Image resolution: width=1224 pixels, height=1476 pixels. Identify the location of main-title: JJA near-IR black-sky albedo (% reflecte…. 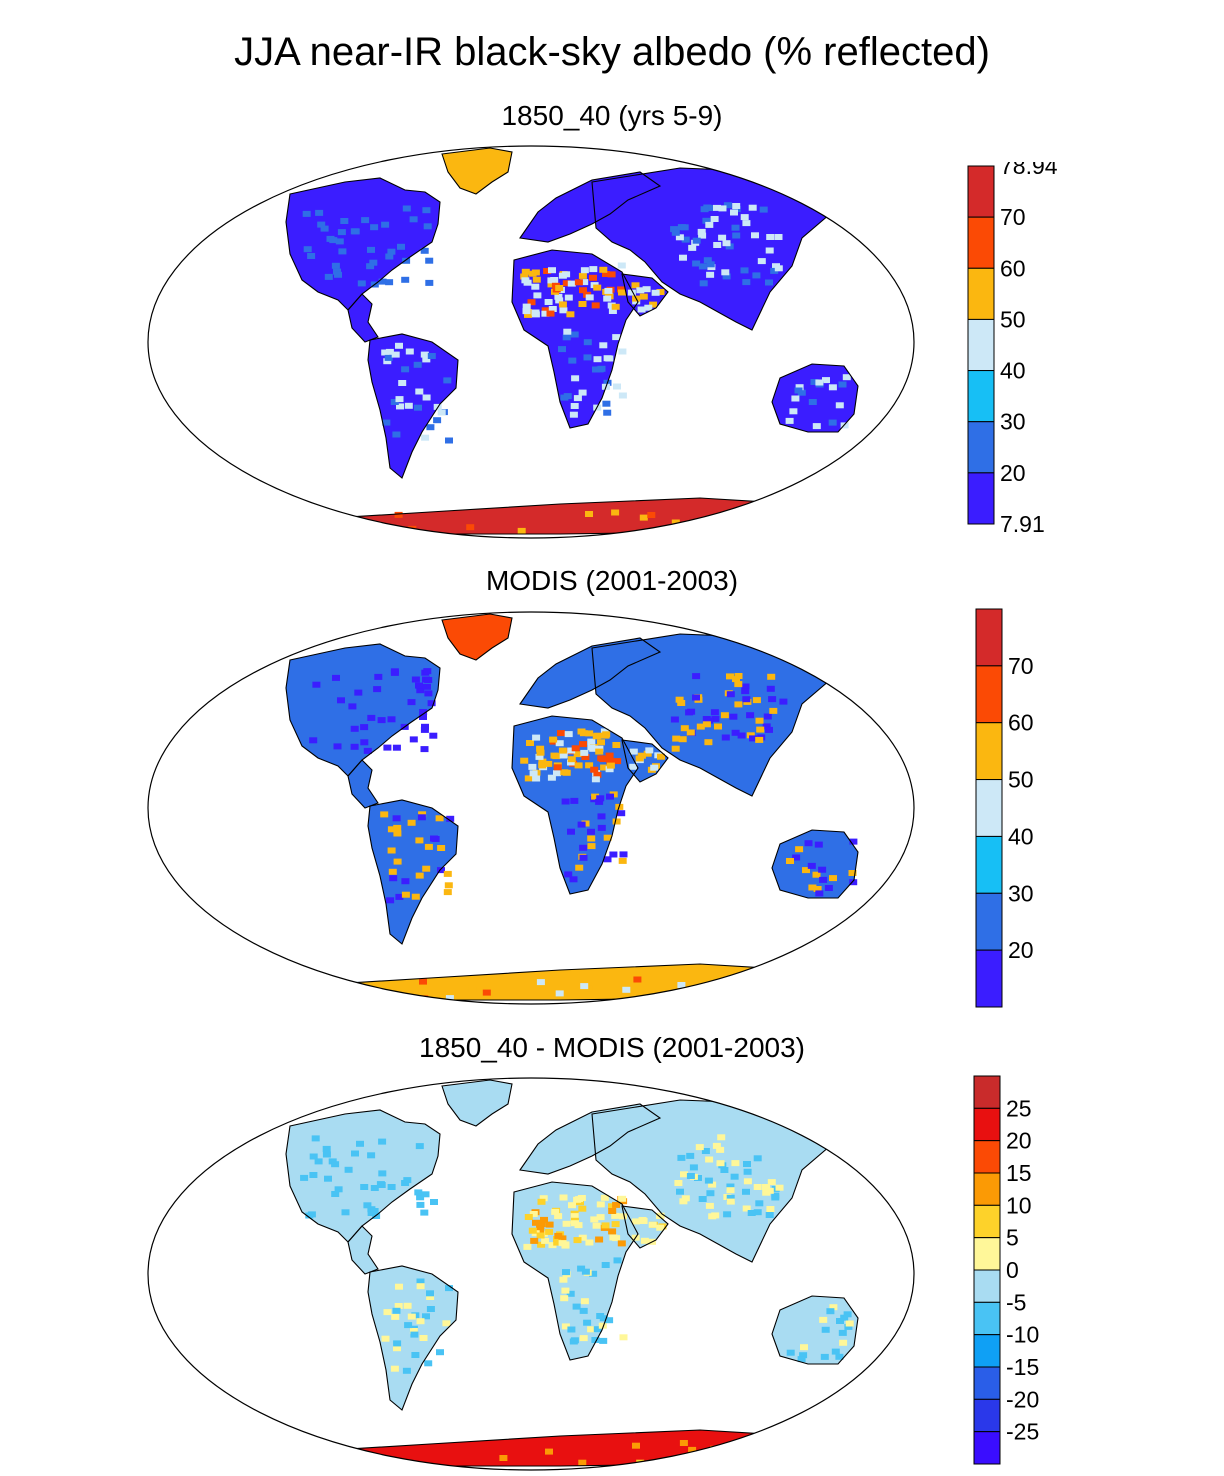
(612, 52).